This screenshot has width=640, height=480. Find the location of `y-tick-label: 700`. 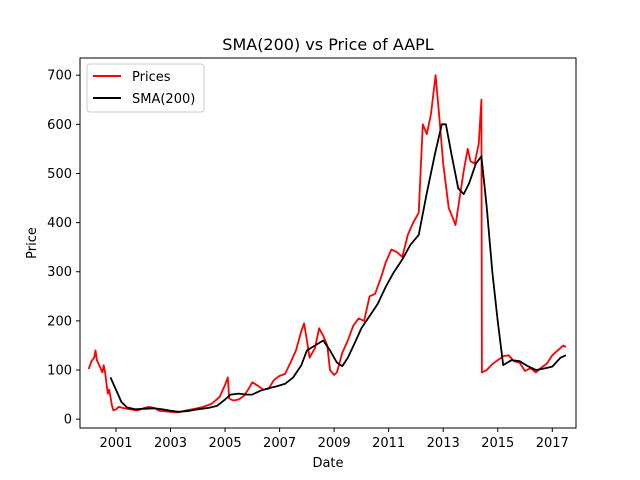

y-tick-label: 700 is located at coordinates (59, 76).